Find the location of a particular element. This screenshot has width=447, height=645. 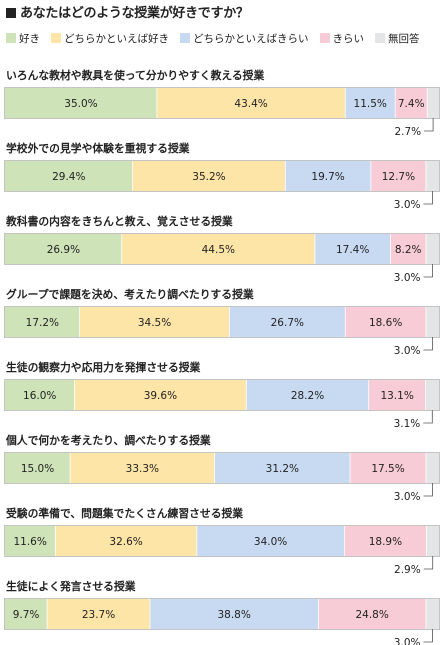

value-label-2-4: 3.0% is located at coordinates (407, 278).